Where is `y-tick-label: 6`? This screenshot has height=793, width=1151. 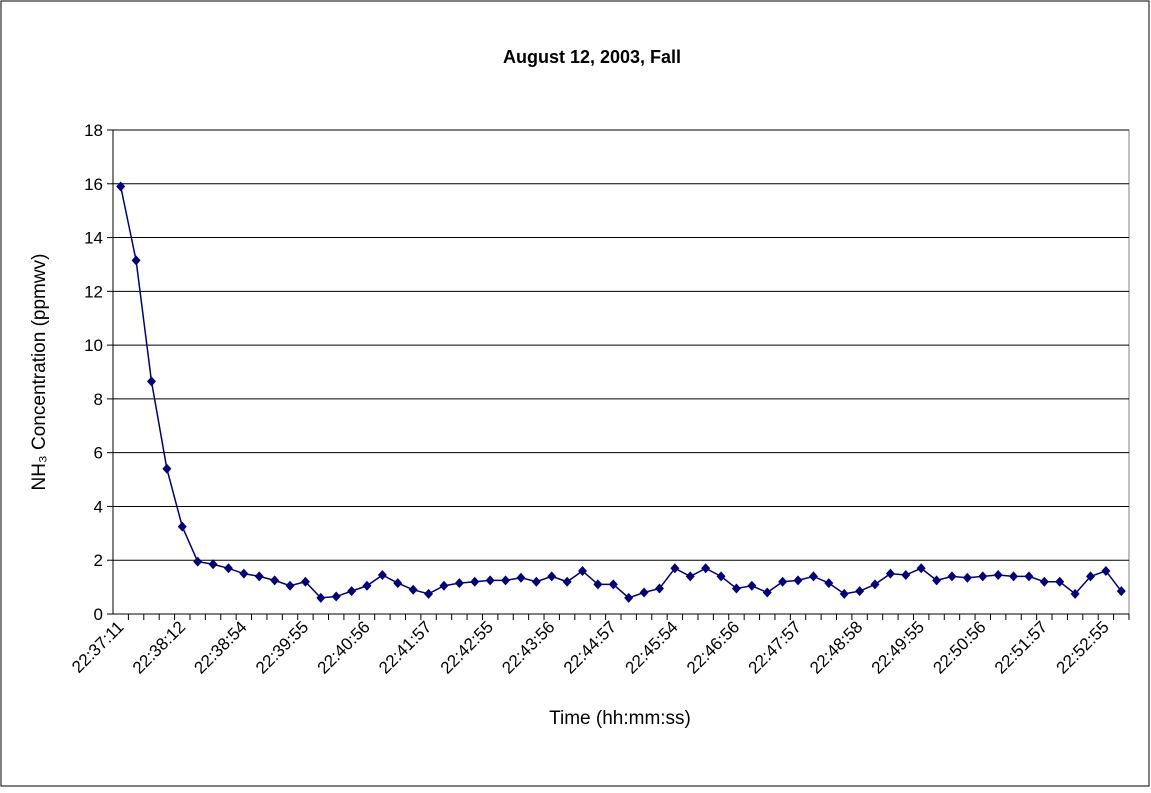
y-tick-label: 6 is located at coordinates (98, 453).